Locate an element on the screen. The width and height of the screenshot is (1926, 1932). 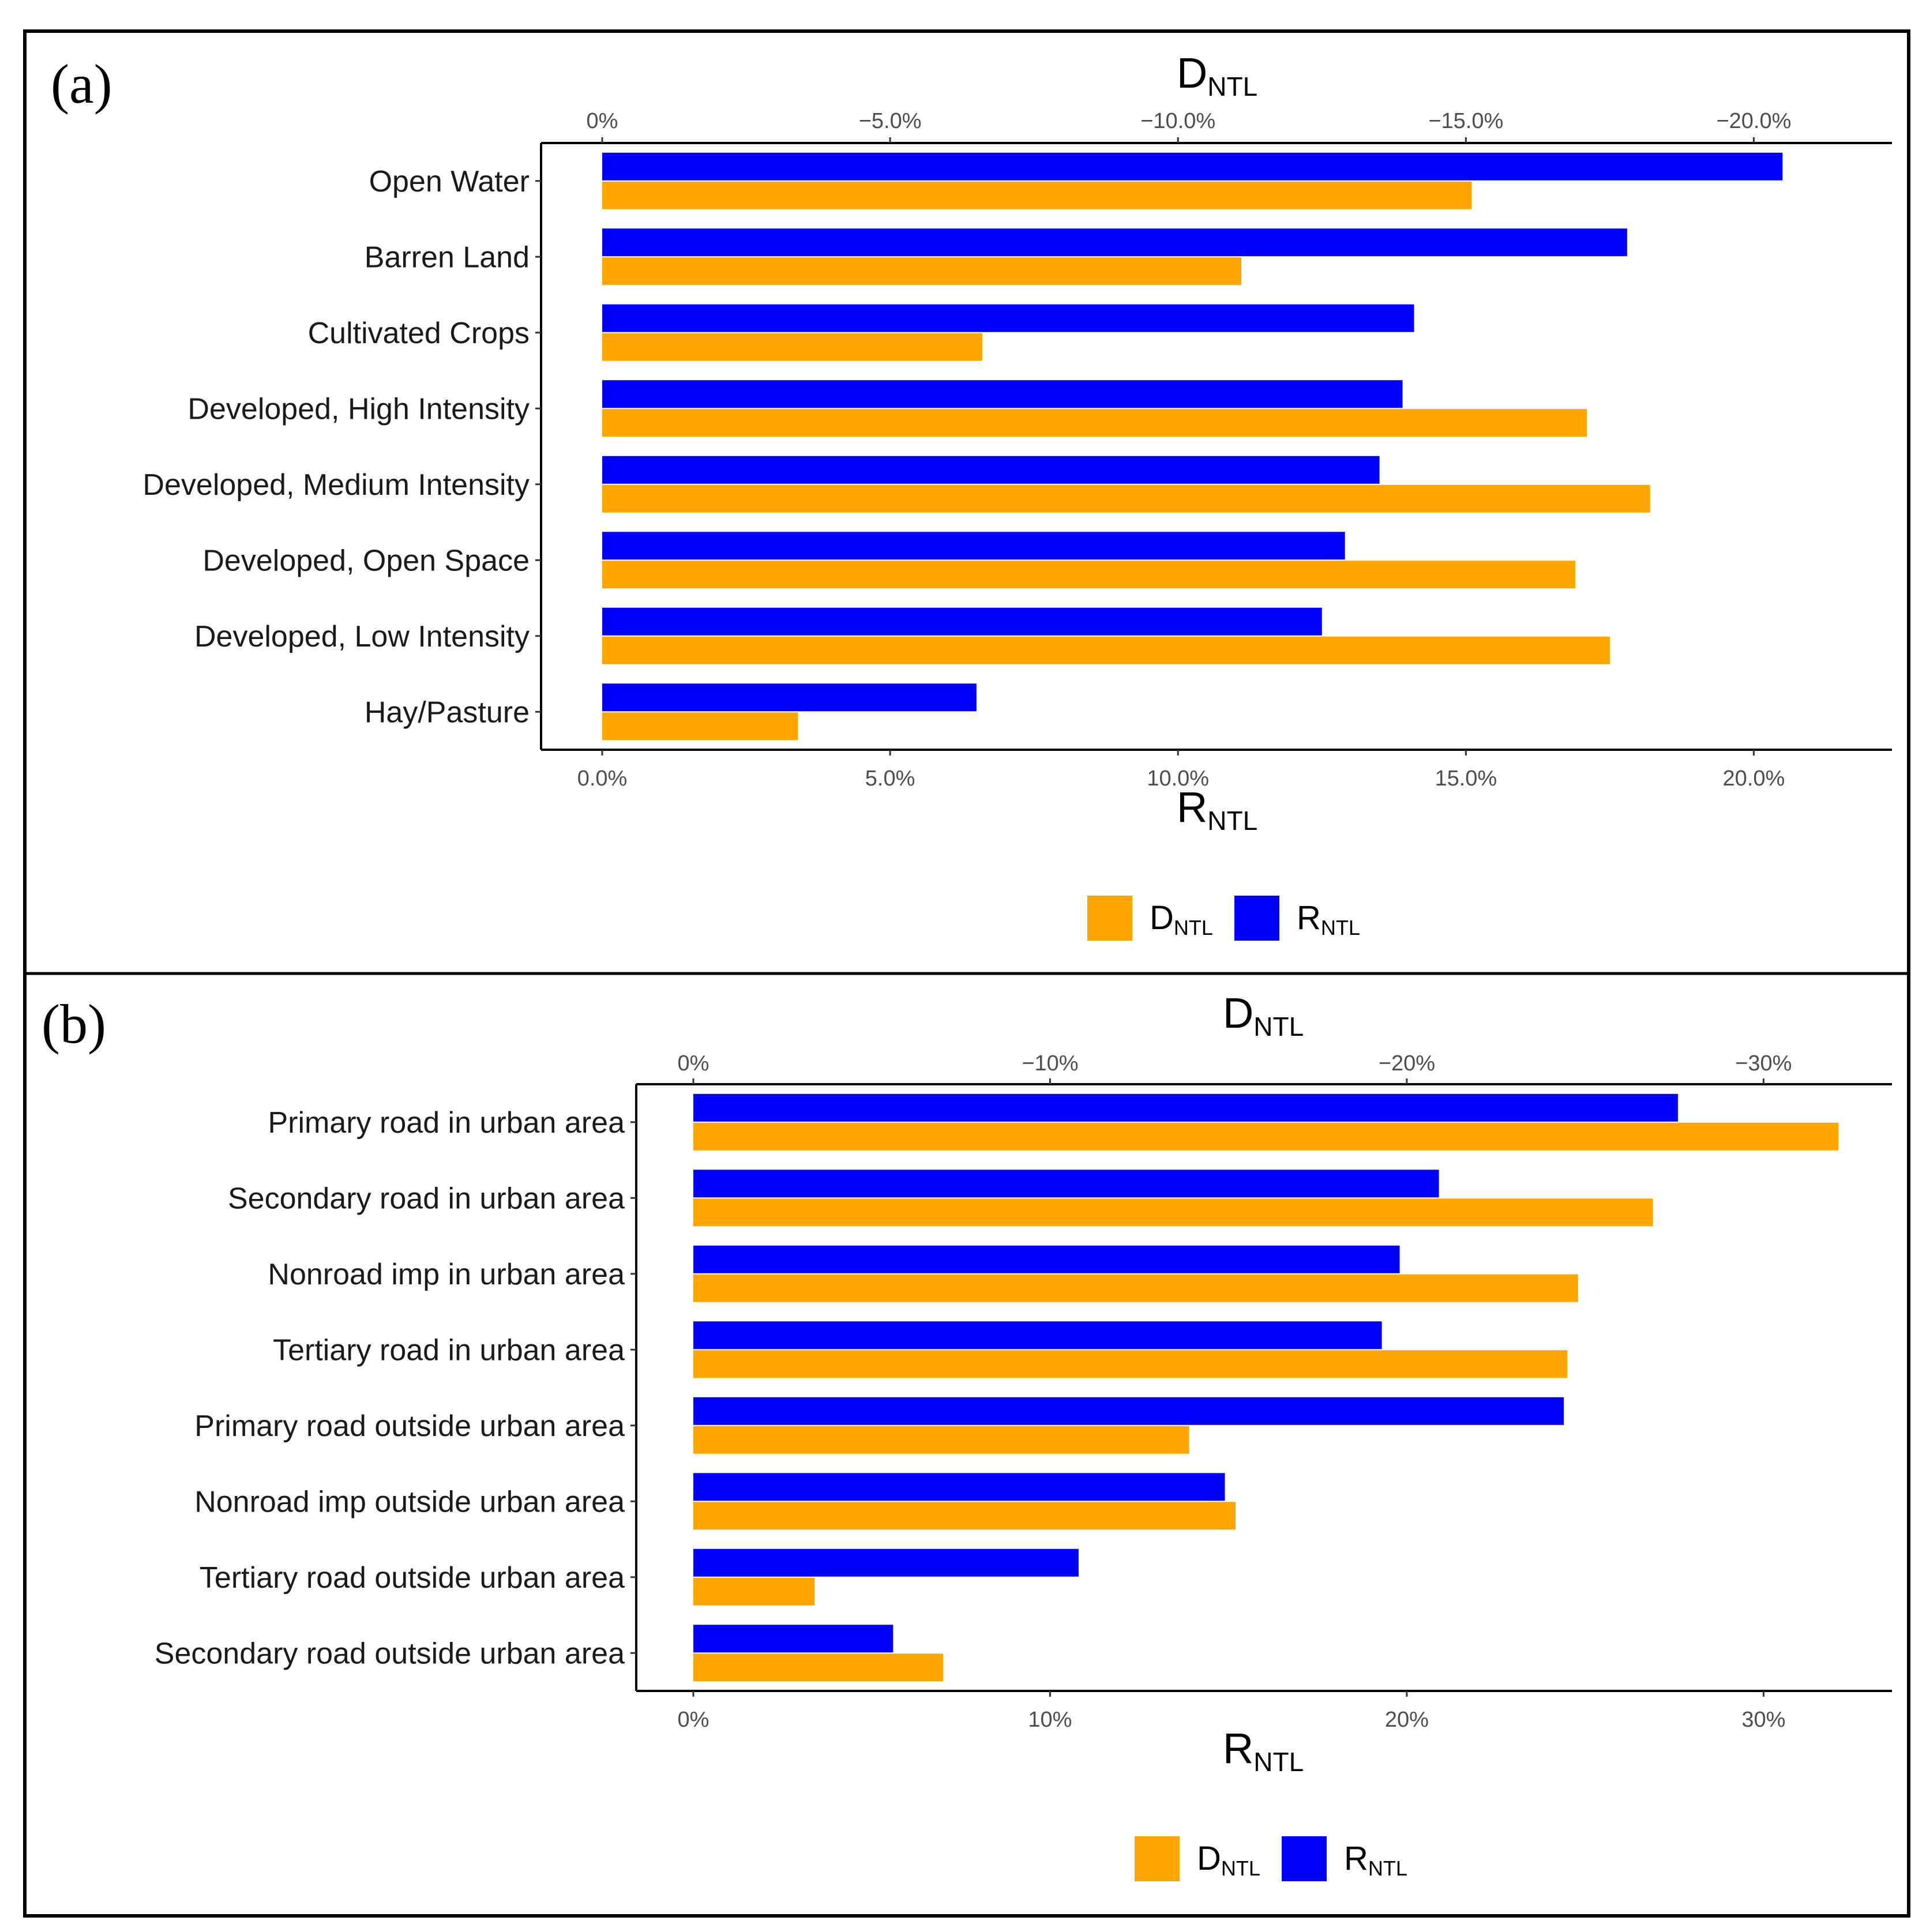
category-label: Developed, Open Space is located at coordinates (366, 560).